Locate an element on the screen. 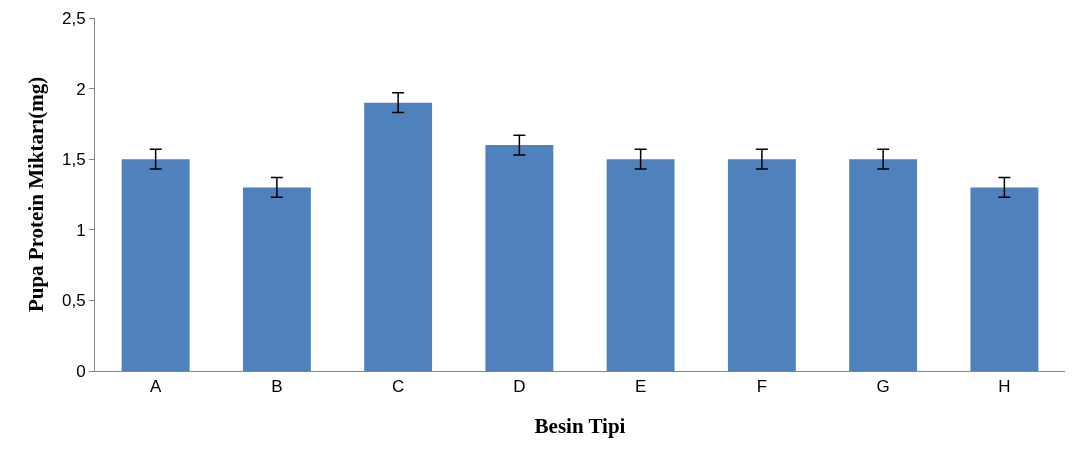  y-tick-label: 1 is located at coordinates (81, 230).